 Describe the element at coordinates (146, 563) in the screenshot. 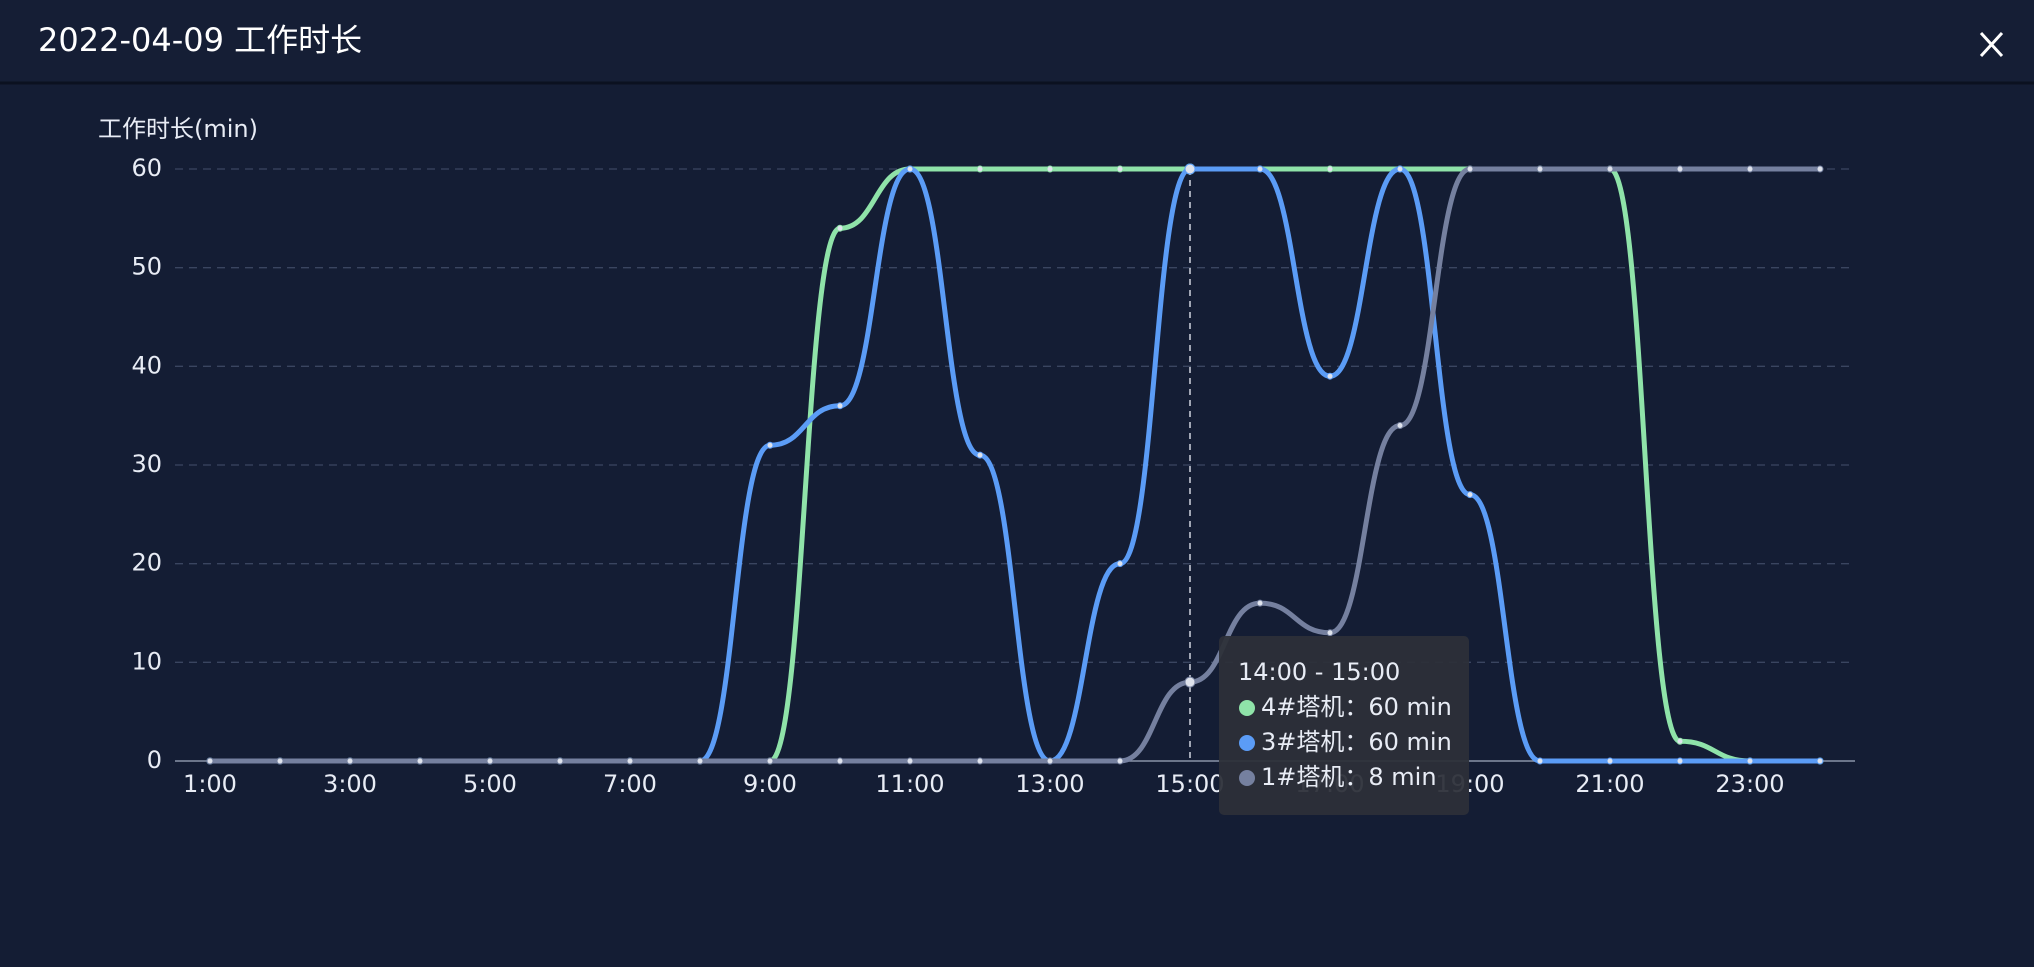

I see `y-tick-label: 20` at that location.